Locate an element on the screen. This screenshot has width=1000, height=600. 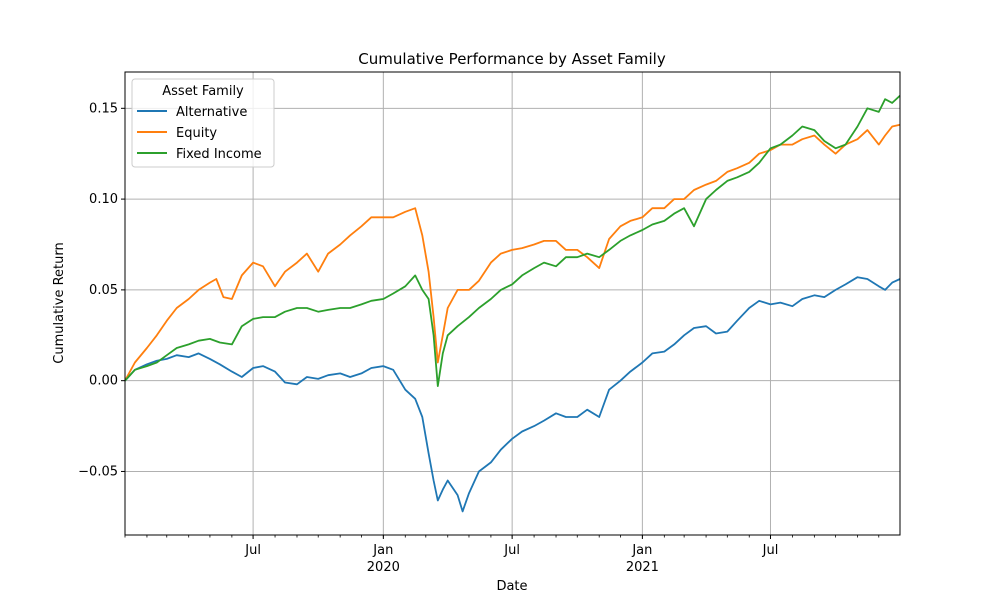
x-axis-label: Date is located at coordinates (511, 586).